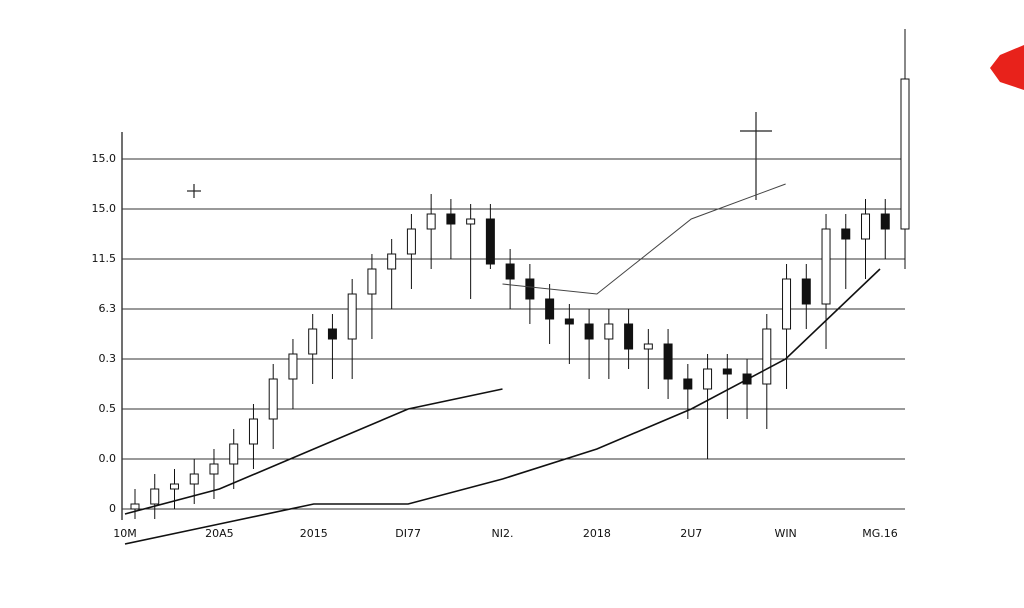  Describe the element at coordinates (1007, 67) in the screenshot. I see `red-marker` at that location.